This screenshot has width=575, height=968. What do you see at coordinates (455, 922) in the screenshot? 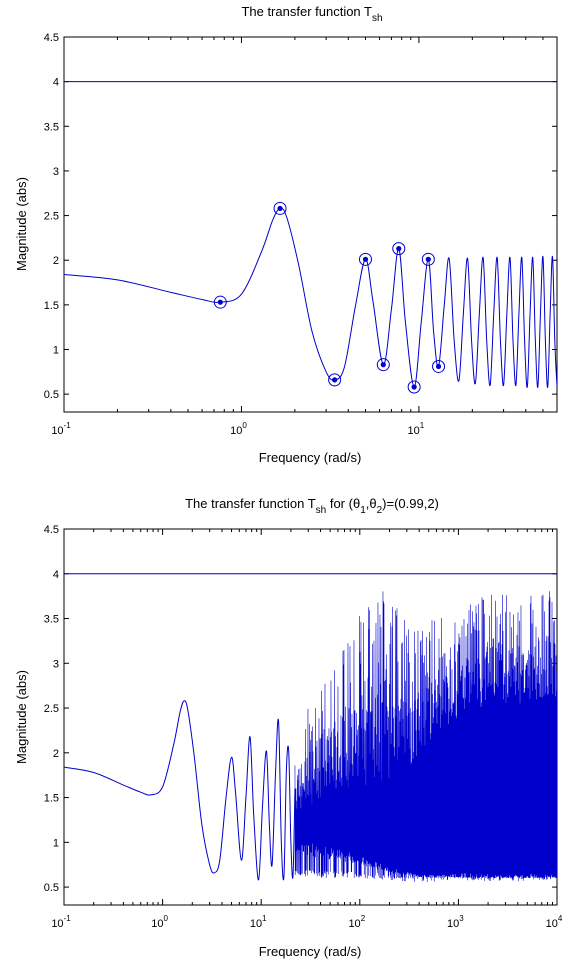
I see `x-tick-label: 10³` at bounding box center [455, 922].